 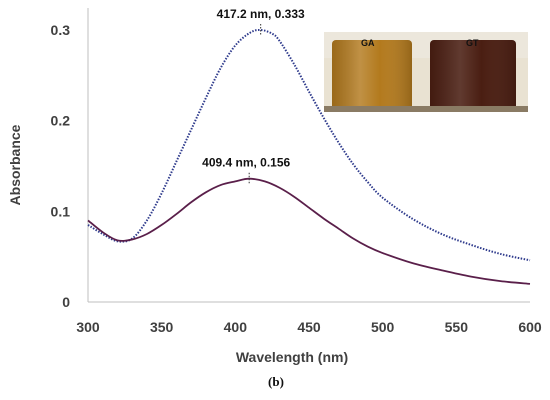 What do you see at coordinates (61, 211) in the screenshot?
I see `y-tick-label: 0.1` at bounding box center [61, 211].